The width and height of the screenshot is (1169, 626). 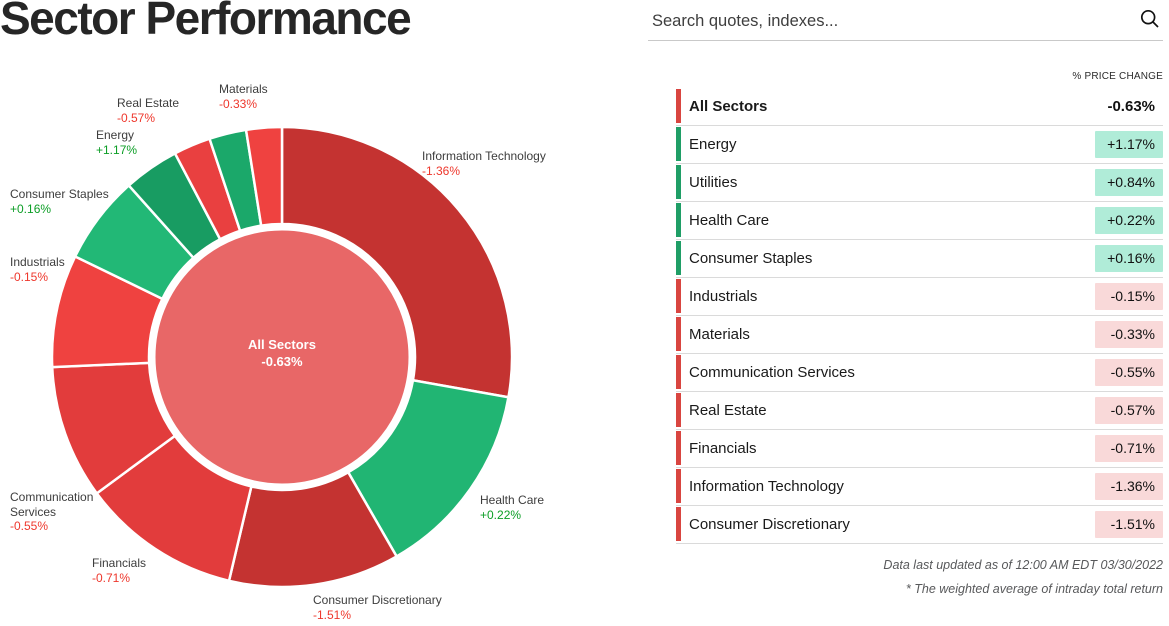 I want to click on donut-slice-materials, so click(x=264, y=176).